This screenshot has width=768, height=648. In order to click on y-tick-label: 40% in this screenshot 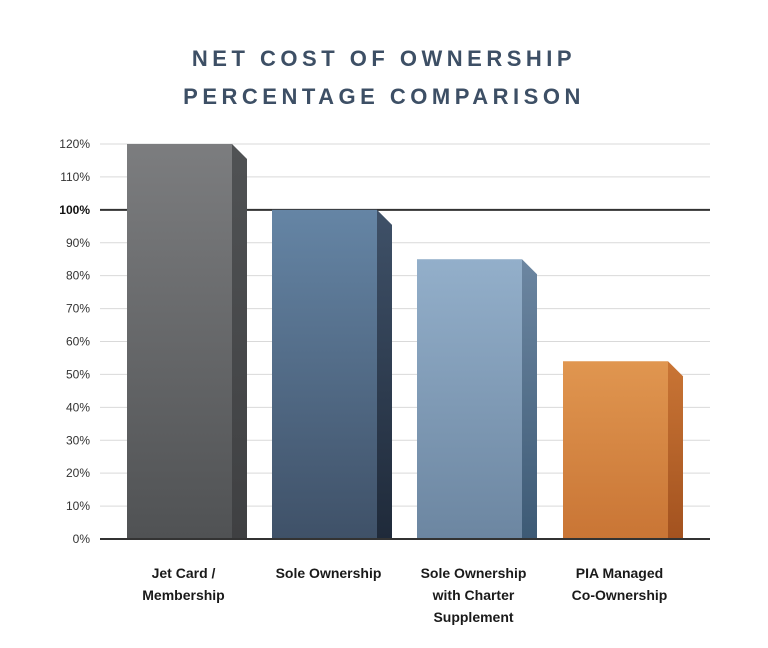, I will do `click(78, 407)`.